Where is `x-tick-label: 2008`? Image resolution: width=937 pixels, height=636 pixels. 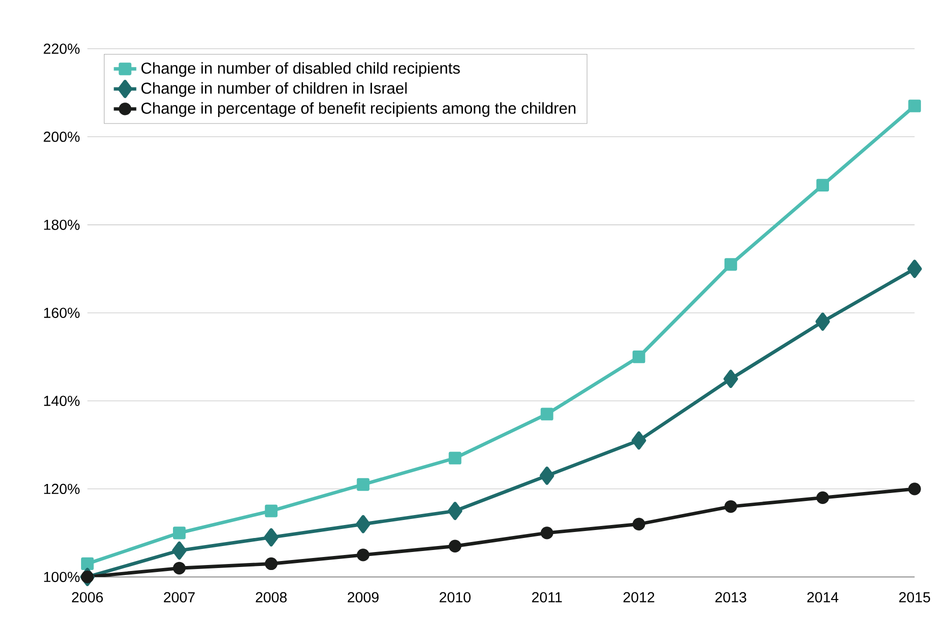 x-tick-label: 2008 is located at coordinates (271, 597).